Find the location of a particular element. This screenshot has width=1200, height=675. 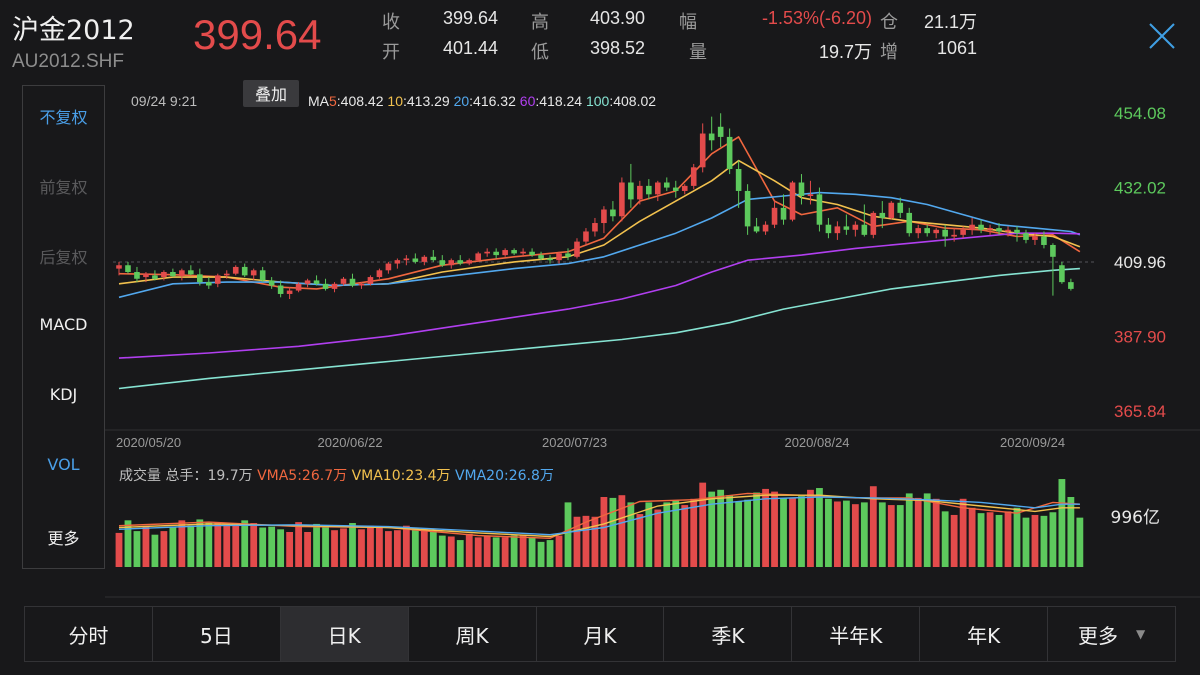

close-button is located at coordinates (1162, 36).